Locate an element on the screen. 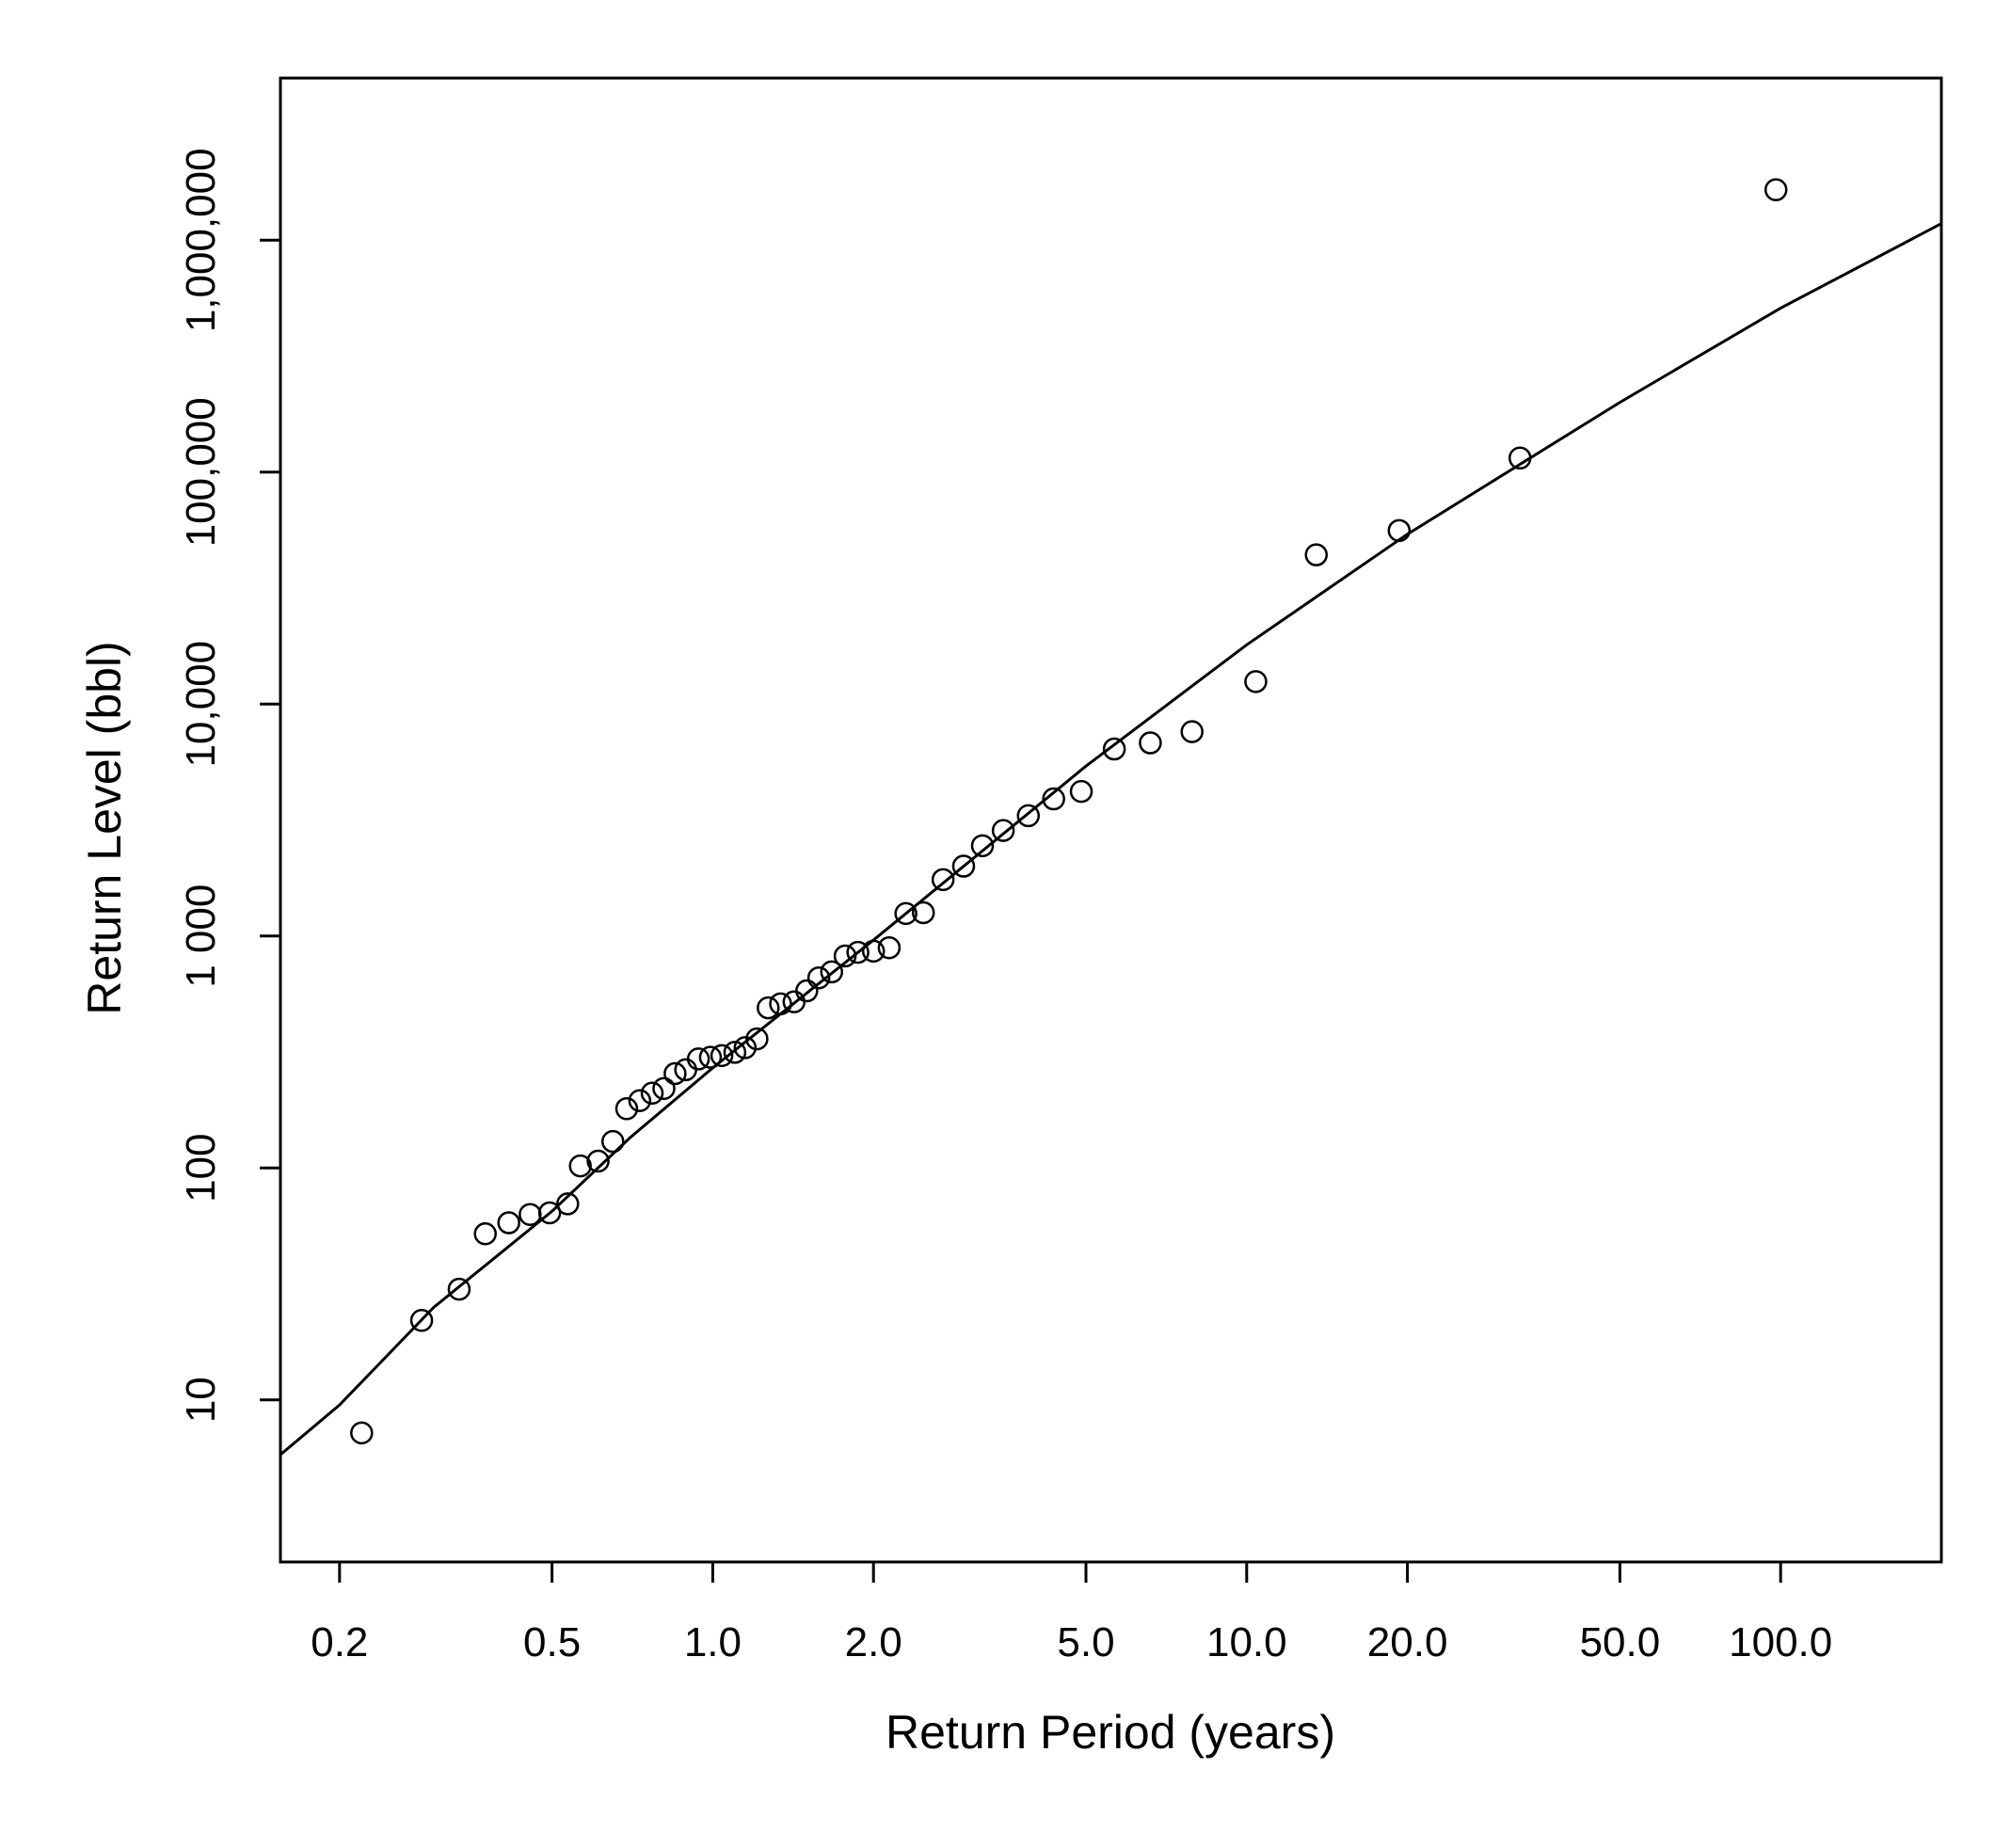 The image size is (1995, 1848). x-tick-label: 0.5 is located at coordinates (552, 1642).